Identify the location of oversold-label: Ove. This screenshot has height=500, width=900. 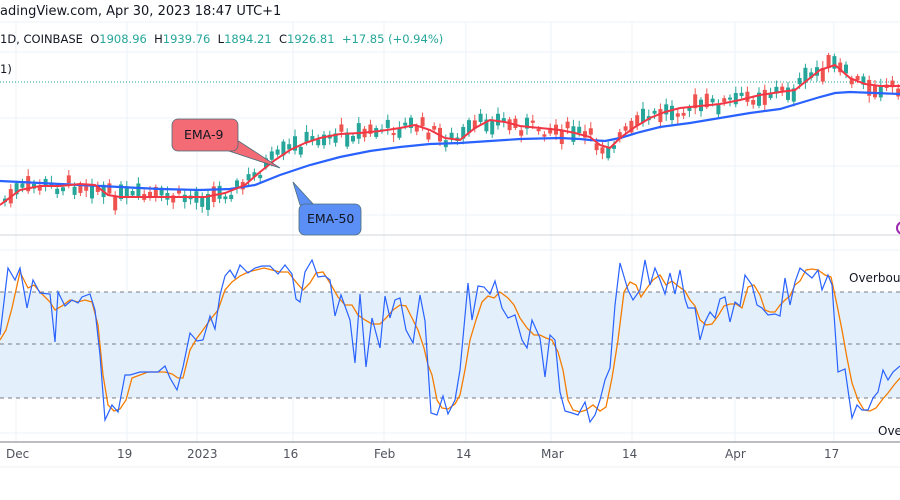
(889, 431).